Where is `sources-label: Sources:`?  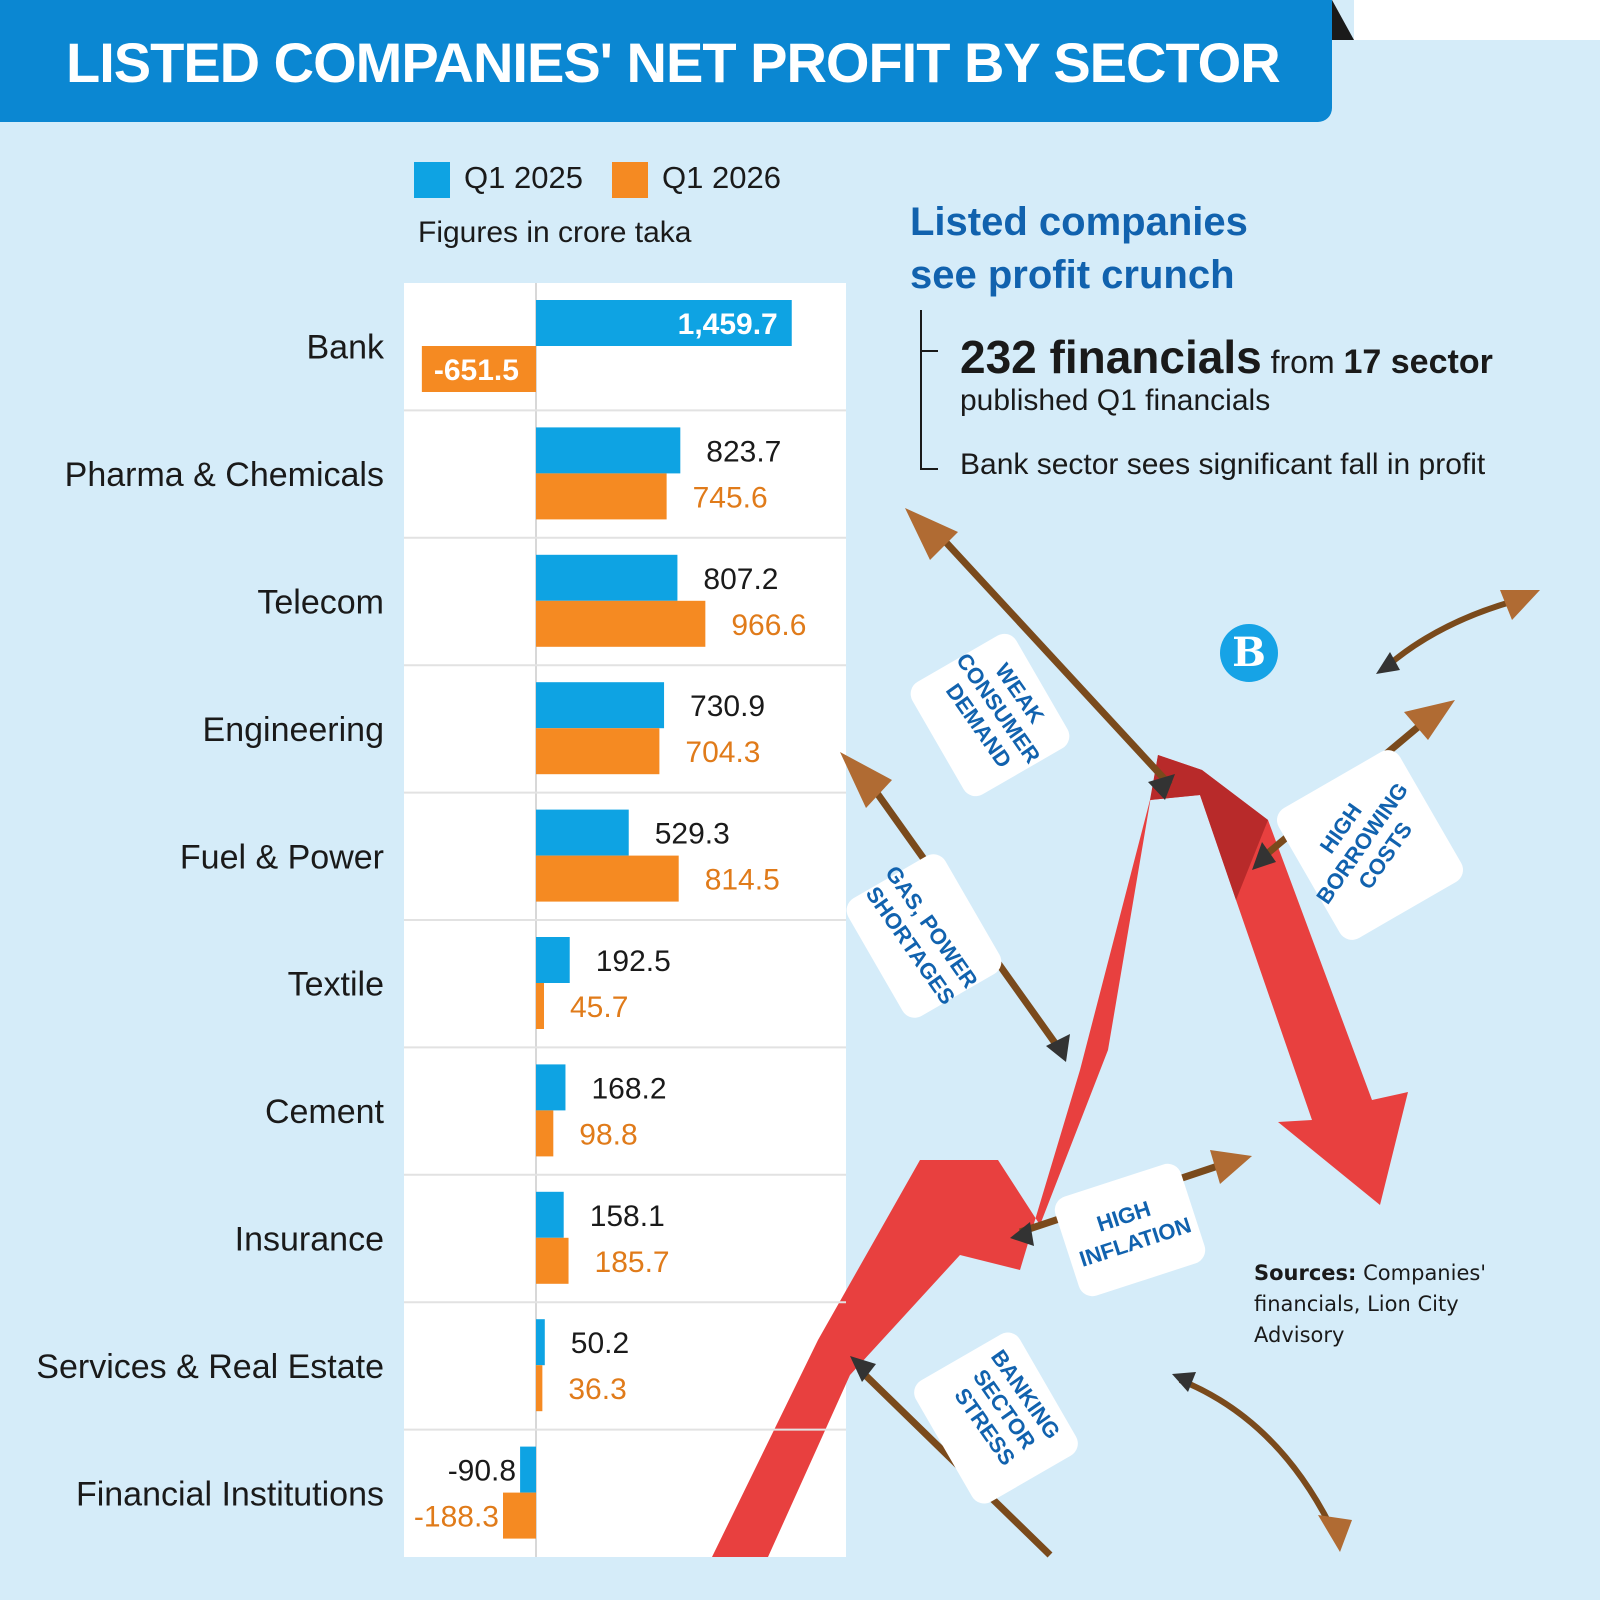 sources-label: Sources: is located at coordinates (1305, 1273).